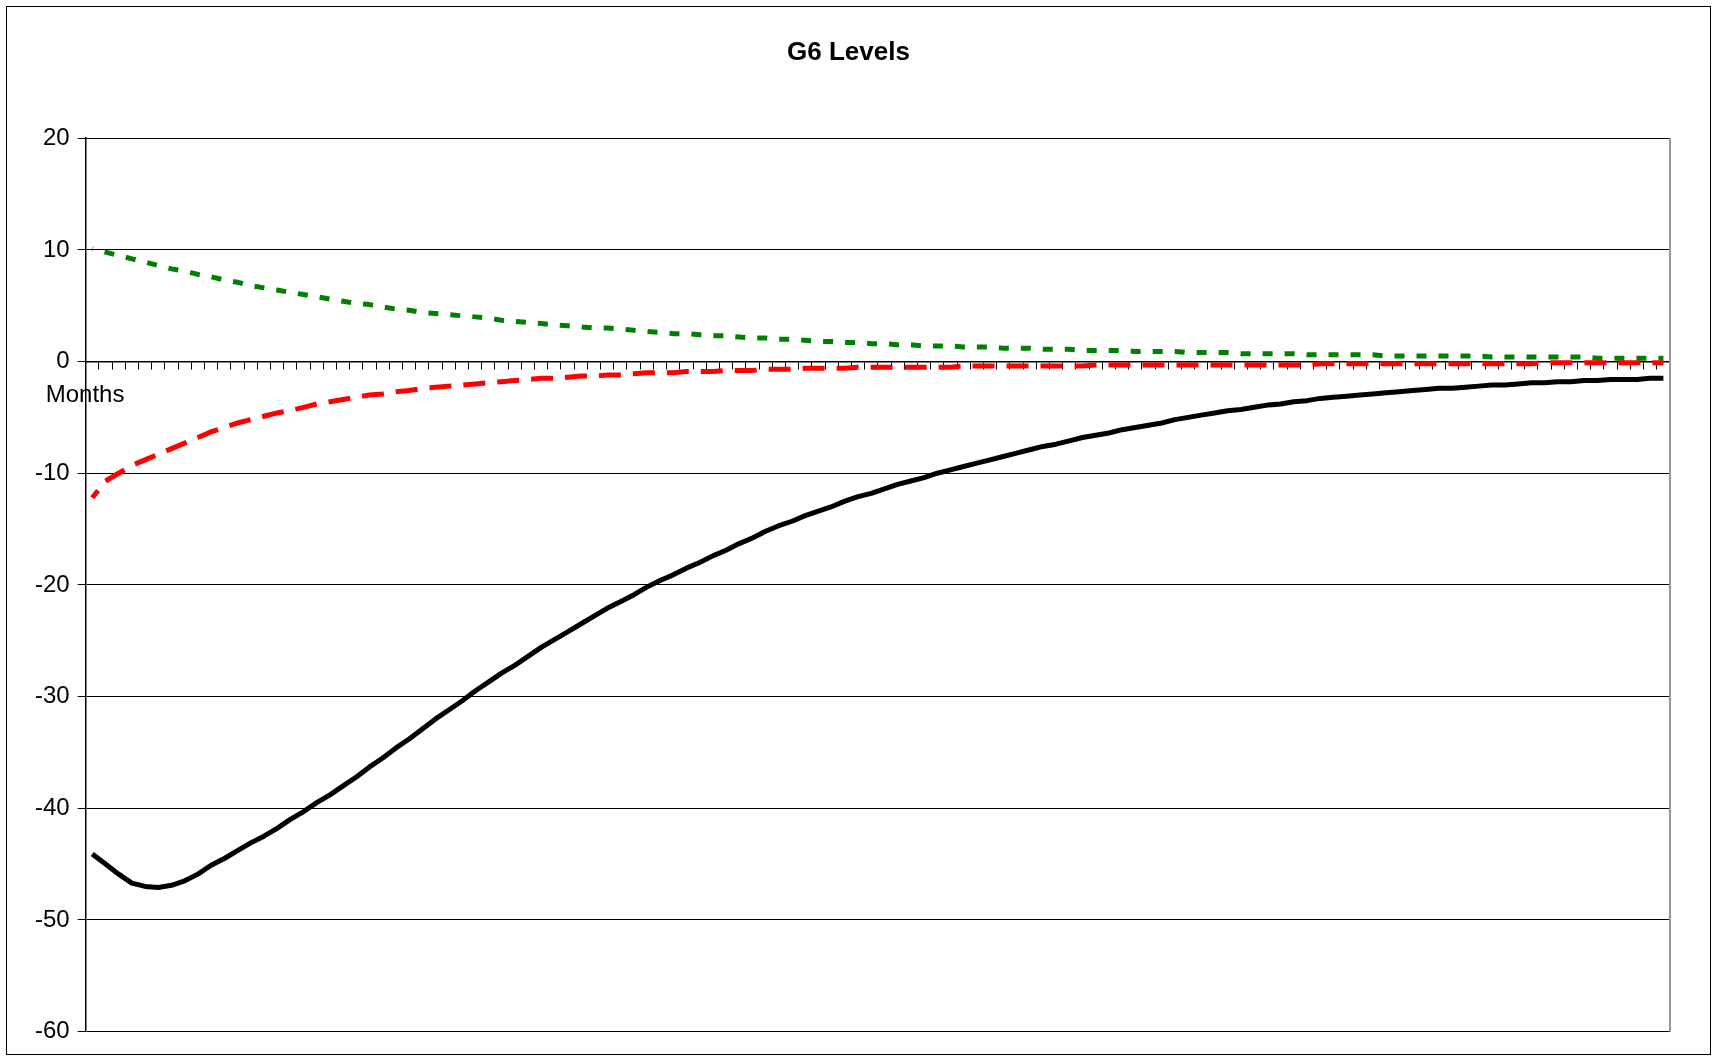 The image size is (1719, 1061). Describe the element at coordinates (848, 50) in the screenshot. I see `chart-title: G6 Levels` at that location.